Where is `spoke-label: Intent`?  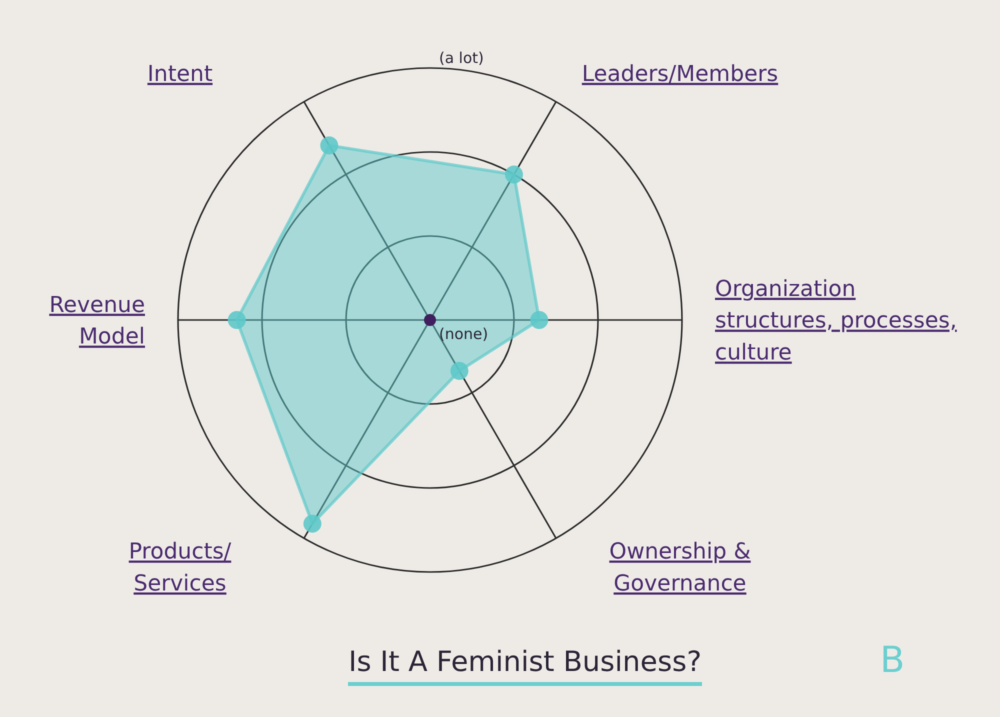
spoke-label: Intent is located at coordinates (180, 74).